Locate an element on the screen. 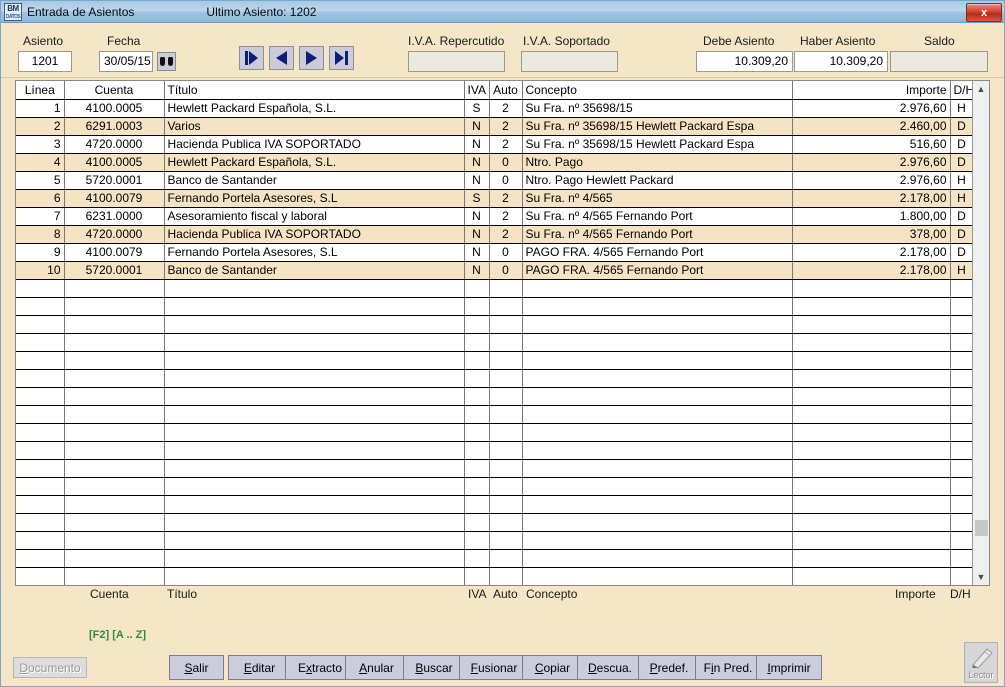 The image size is (1005, 687). grid-col-header-titulo: Título is located at coordinates (314, 90).